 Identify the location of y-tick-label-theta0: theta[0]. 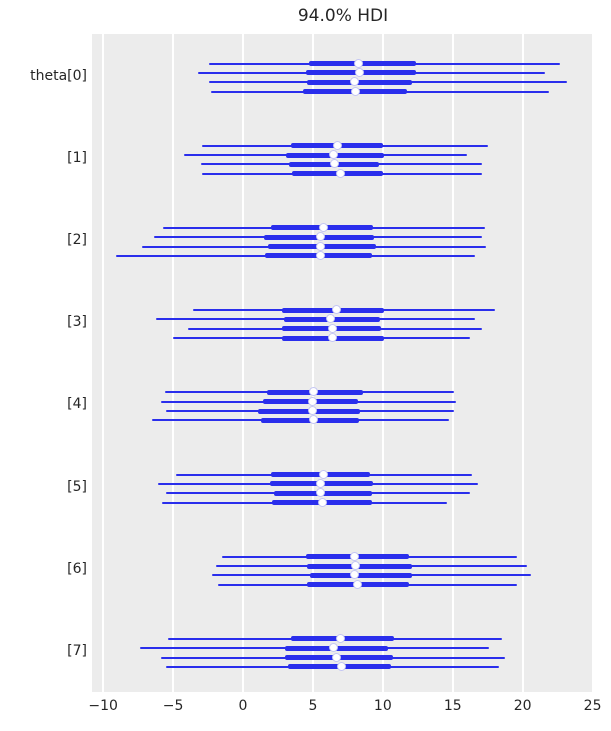
(58, 75).